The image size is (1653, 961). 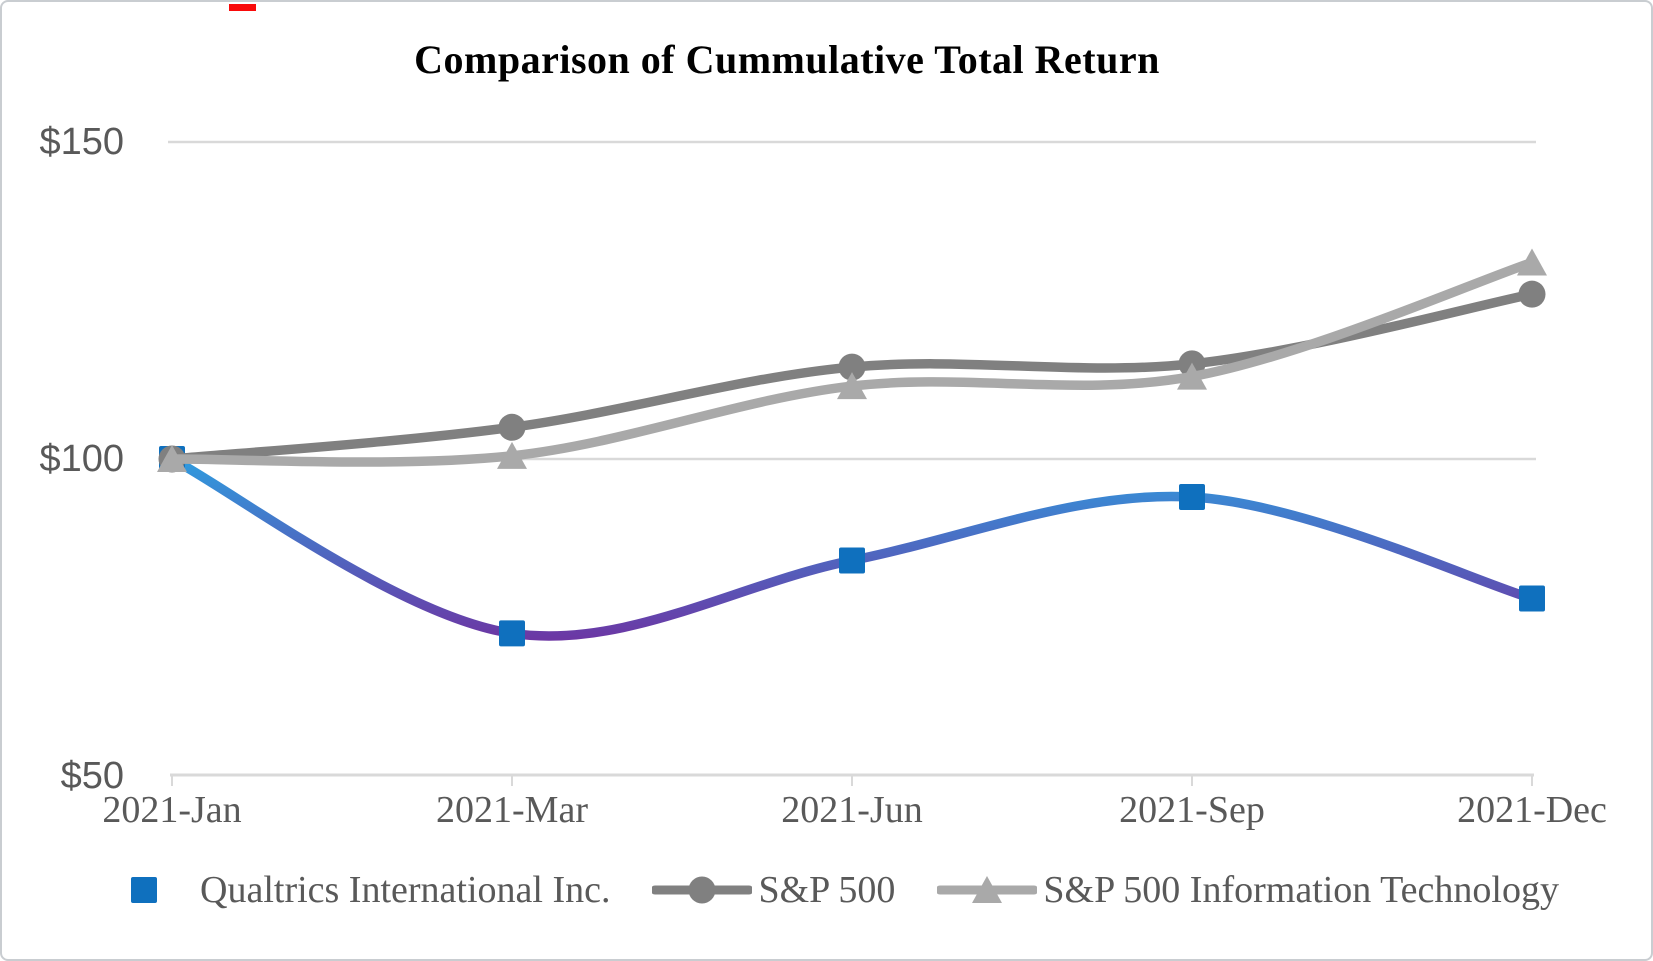 I want to click on legend-sample-marker-sp500-it, so click(x=987, y=889).